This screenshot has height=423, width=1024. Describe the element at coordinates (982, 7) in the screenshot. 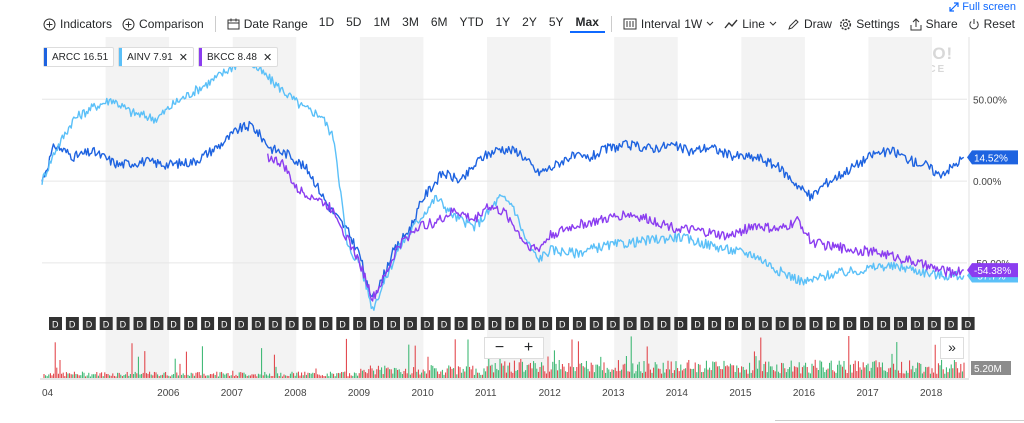

I see `fullscreen-button: Full screen` at that location.